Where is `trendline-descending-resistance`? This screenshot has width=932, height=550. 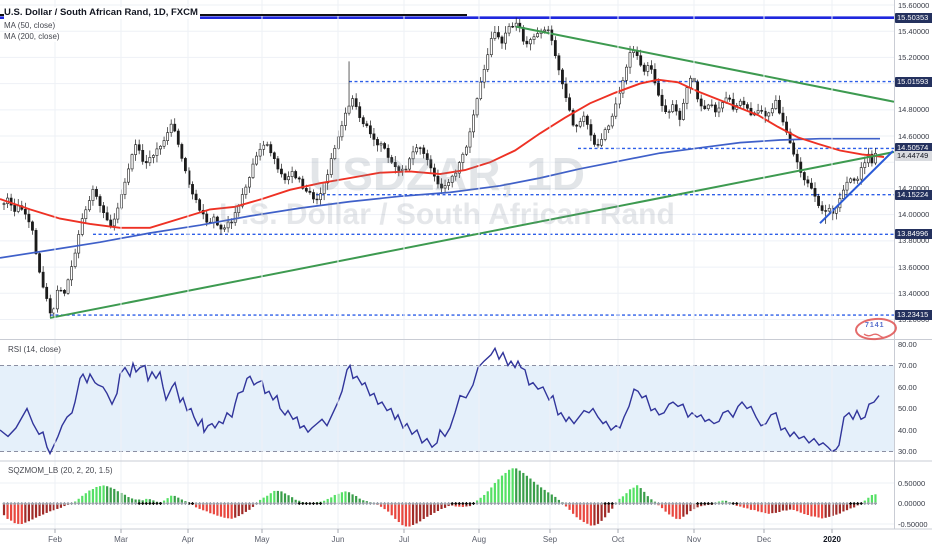 trendline-descending-resistance is located at coordinates (704, 64).